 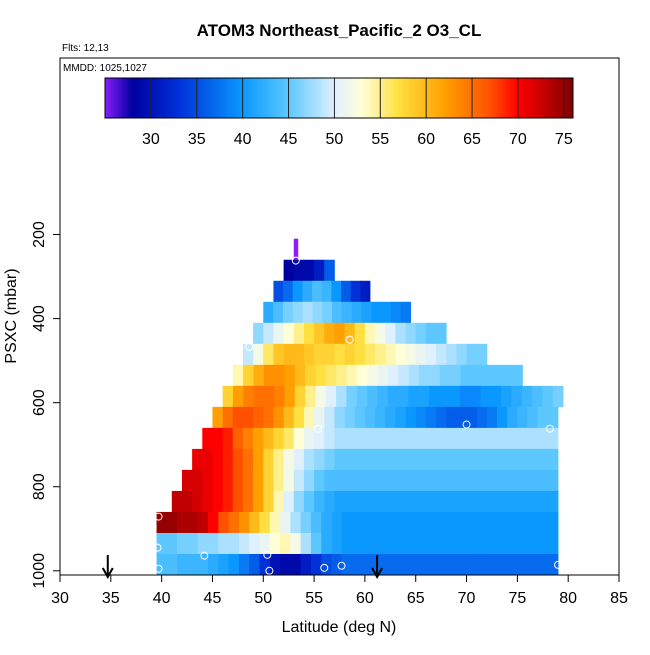 I want to click on x-tick-label: 45, so click(x=213, y=598).